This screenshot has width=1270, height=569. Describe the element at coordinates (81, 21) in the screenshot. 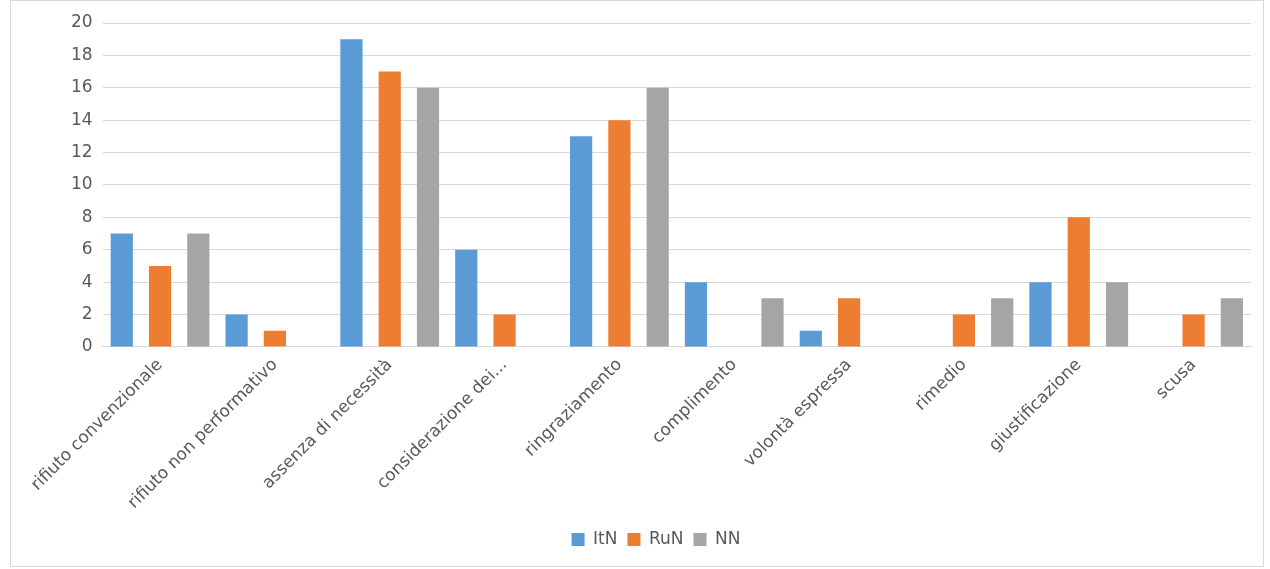

I see `y-tick-label: 20` at that location.